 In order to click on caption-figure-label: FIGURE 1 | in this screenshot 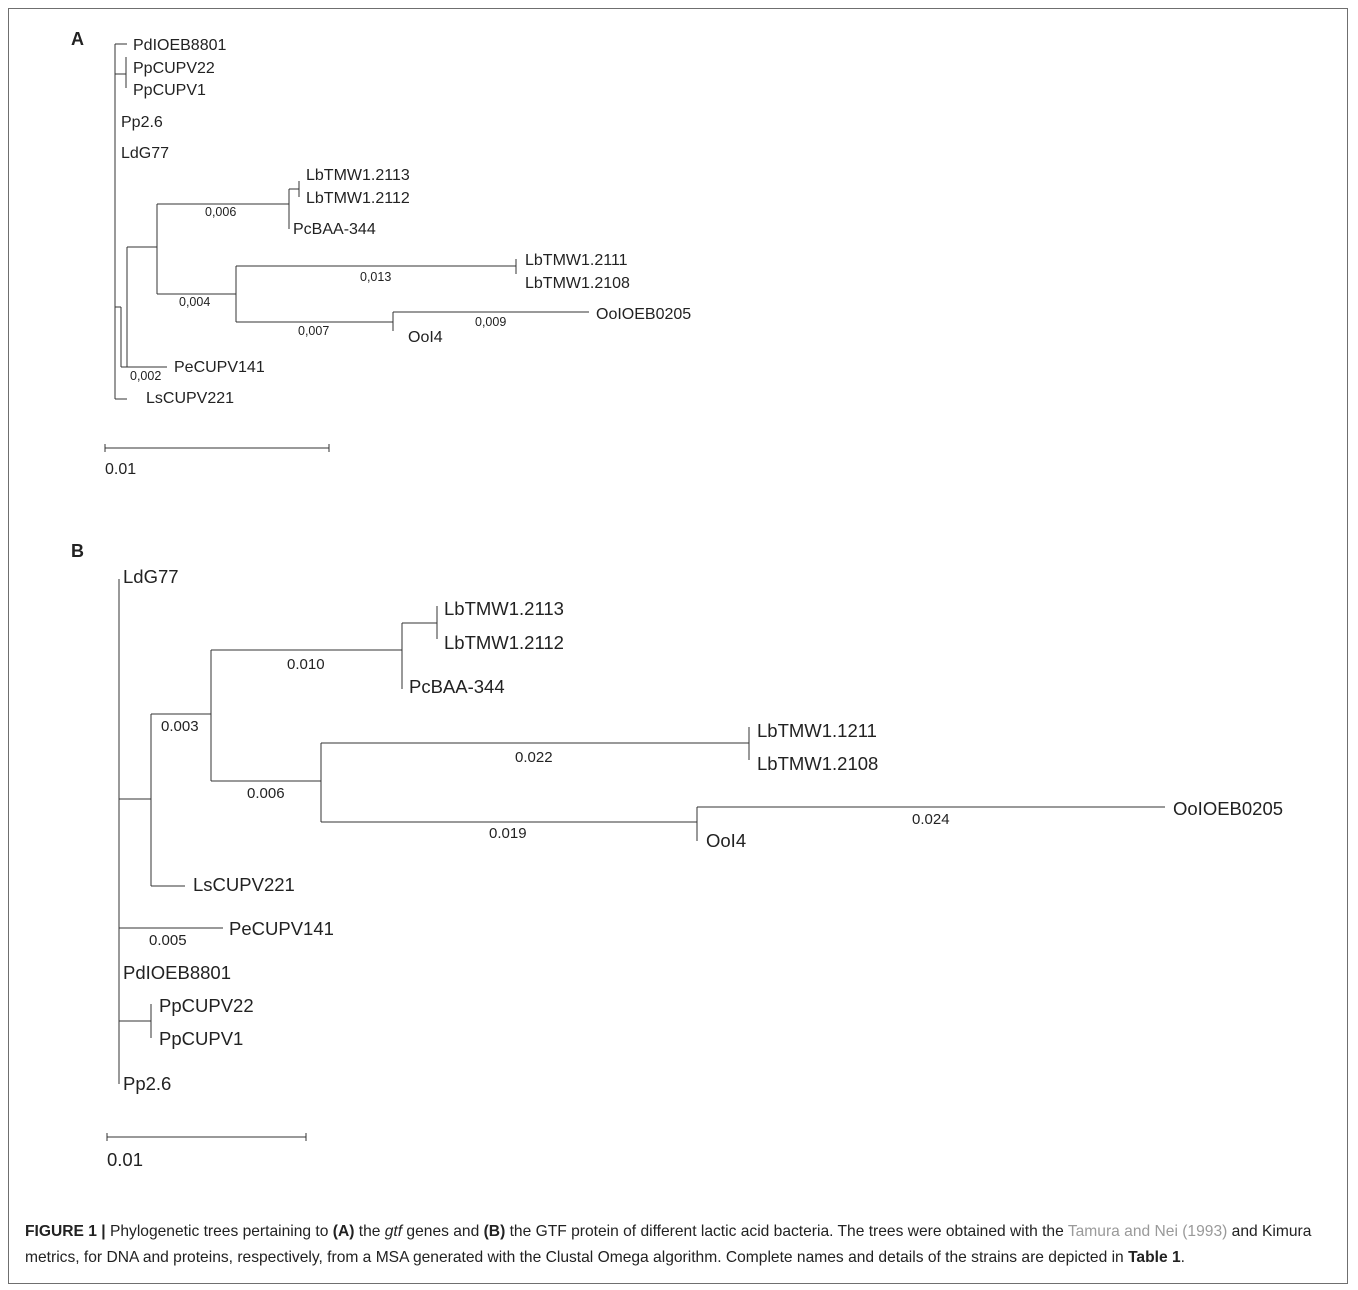, I will do `click(65, 1231)`.